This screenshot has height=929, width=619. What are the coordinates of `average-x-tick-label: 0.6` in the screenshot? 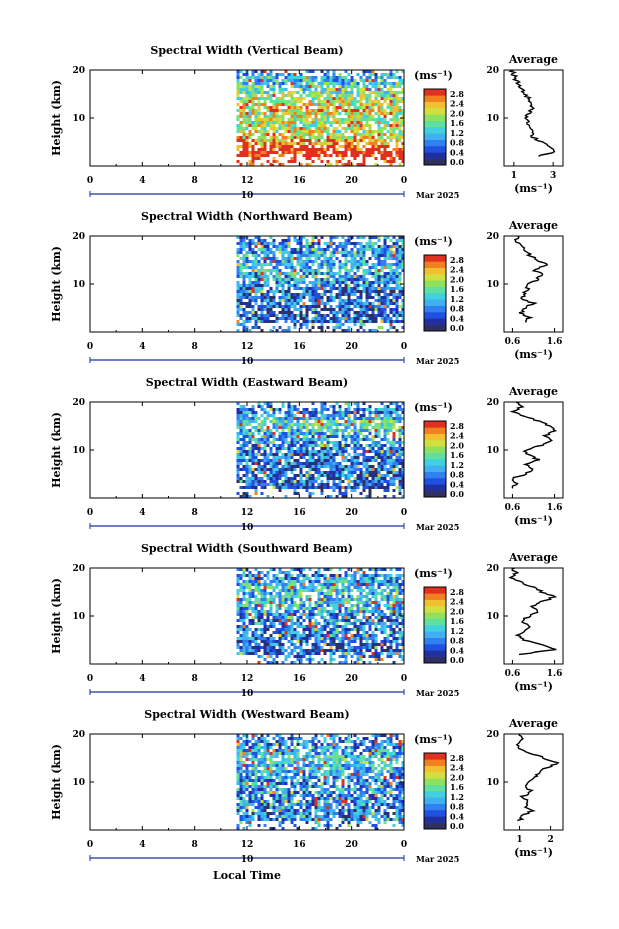 It's located at (513, 342).